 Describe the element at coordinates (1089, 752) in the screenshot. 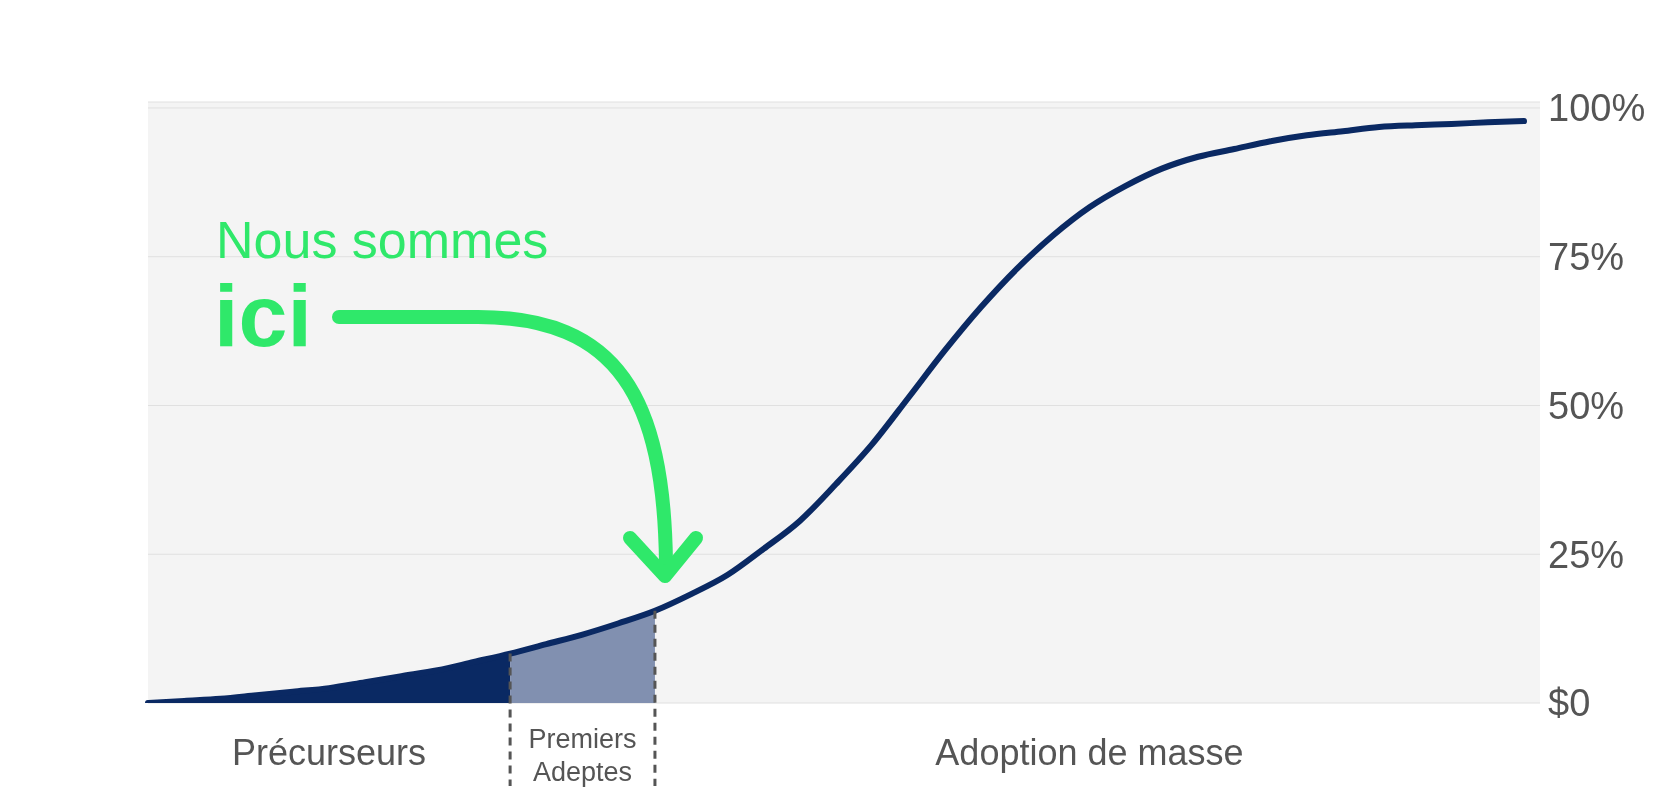

I see `x-tick-label: Adoption de masse` at that location.